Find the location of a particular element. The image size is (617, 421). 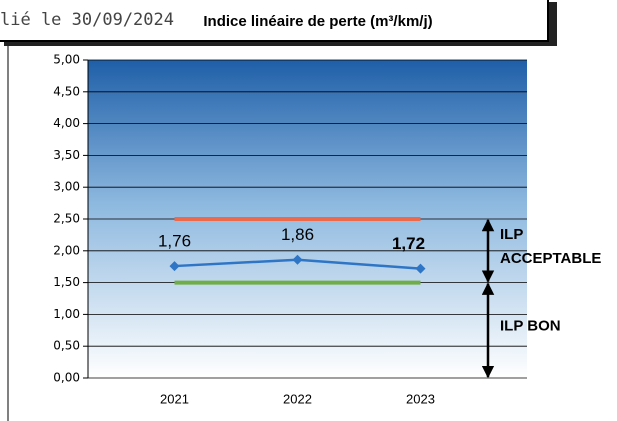

data-label: 1,76 is located at coordinates (174, 241).